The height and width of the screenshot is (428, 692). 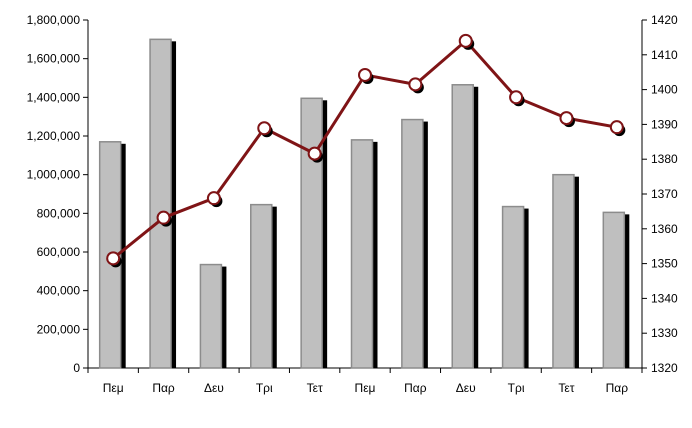 What do you see at coordinates (664, 333) in the screenshot?
I see `right-y-tick-label: 1330` at bounding box center [664, 333].